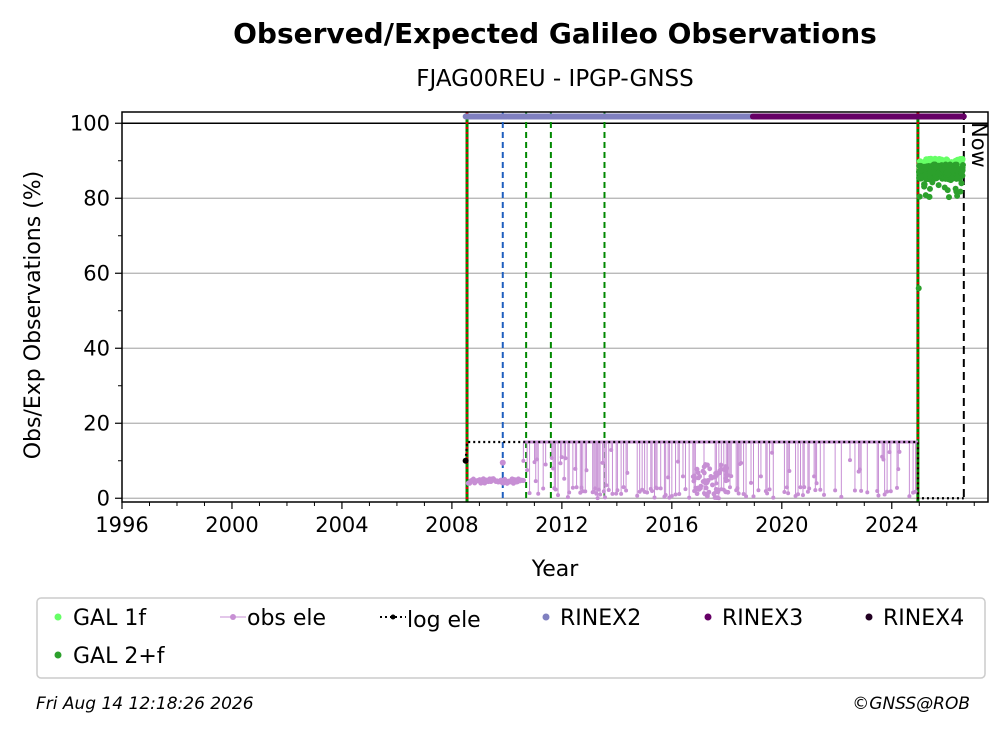 The width and height of the screenshot is (1008, 734). Describe the element at coordinates (561, 525) in the screenshot. I see `x-tick-label: 2012` at that location.